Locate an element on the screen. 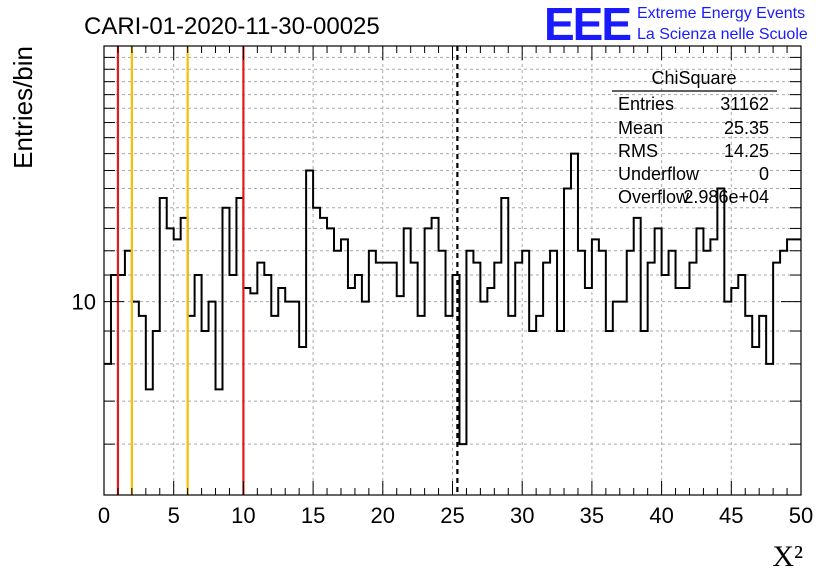  x-tick-label: 15 is located at coordinates (313, 515).